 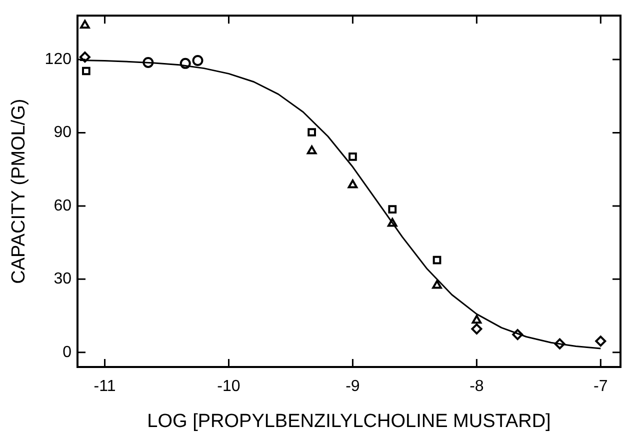 What do you see at coordinates (353, 387) in the screenshot?
I see `x-tick-label: -9` at bounding box center [353, 387].